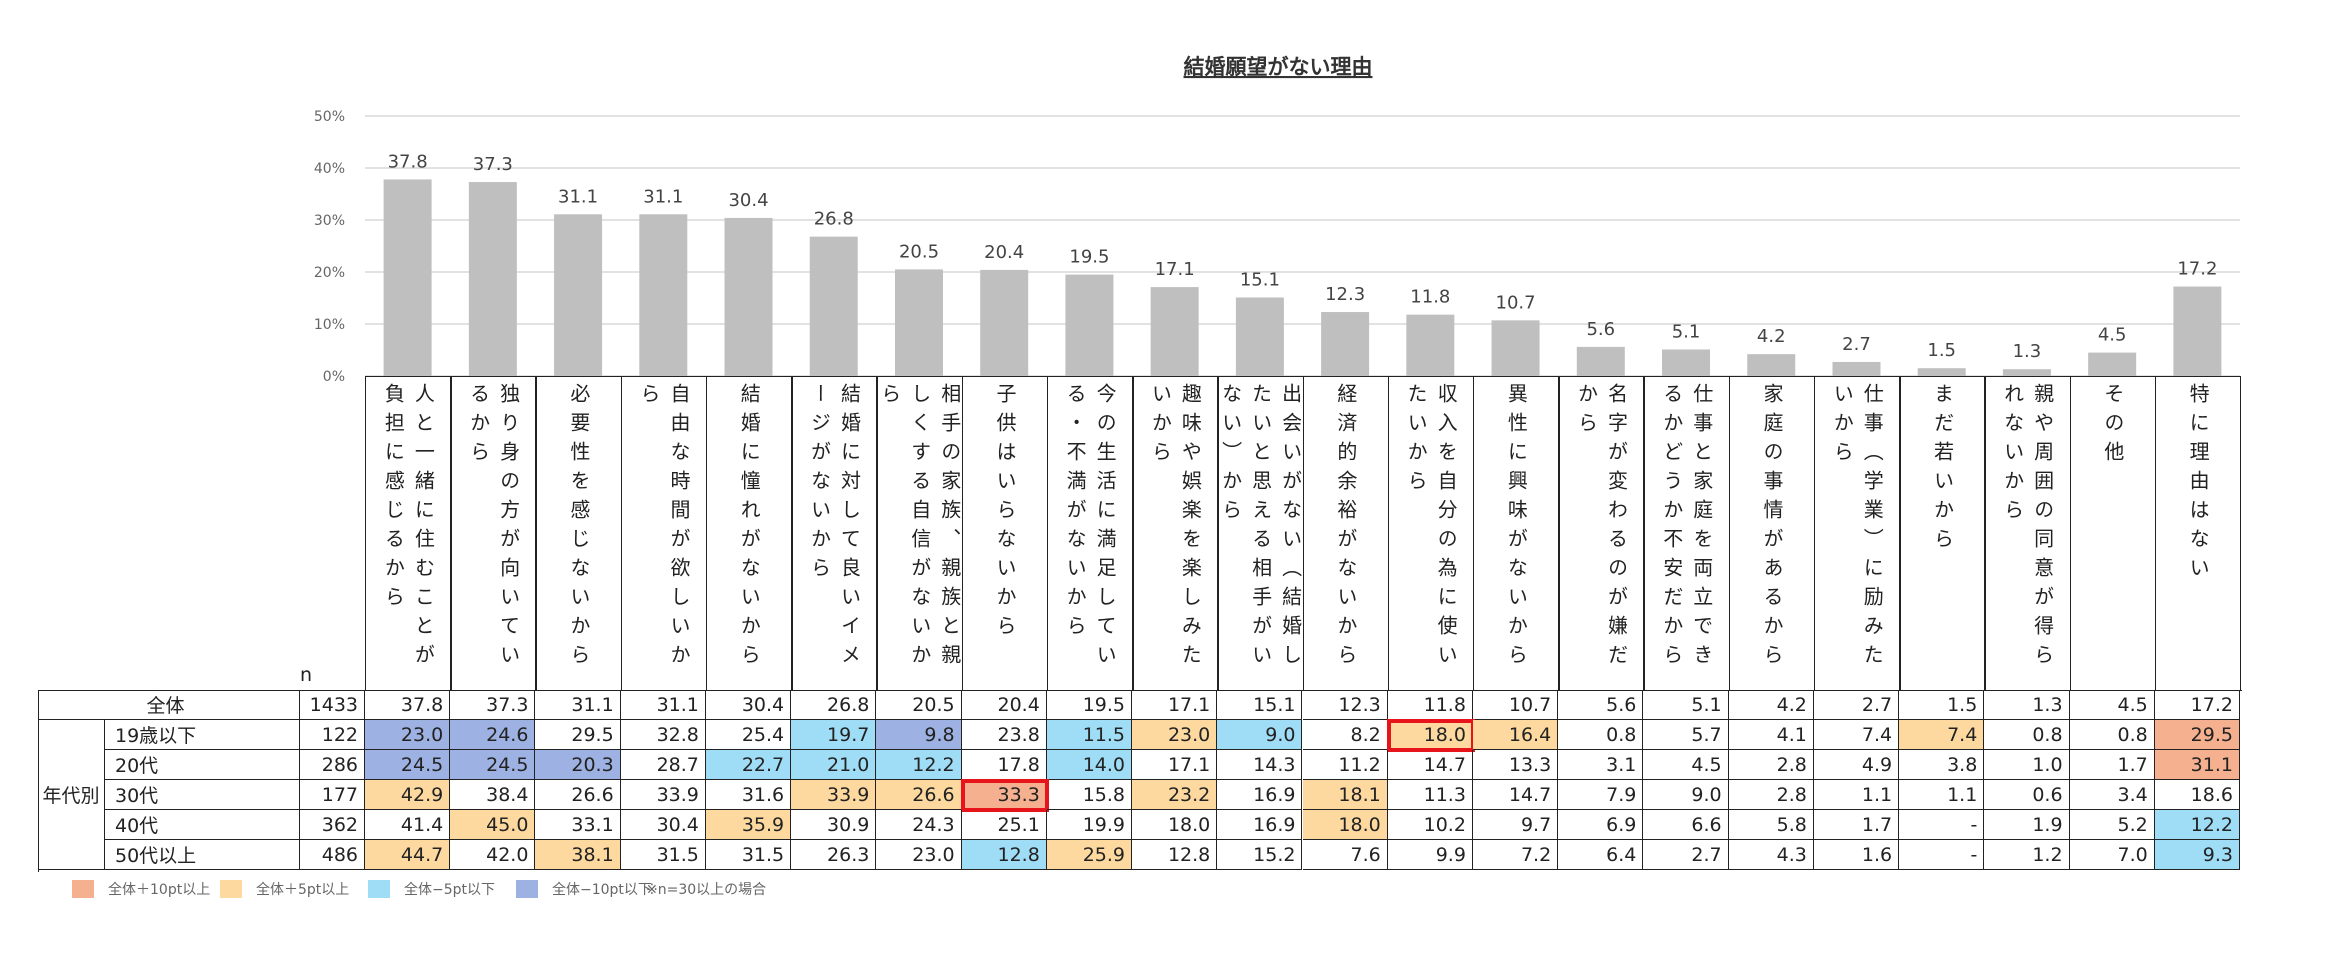  What do you see at coordinates (493, 855) in the screenshot?
I see `table-cell: 42.0` at bounding box center [493, 855].